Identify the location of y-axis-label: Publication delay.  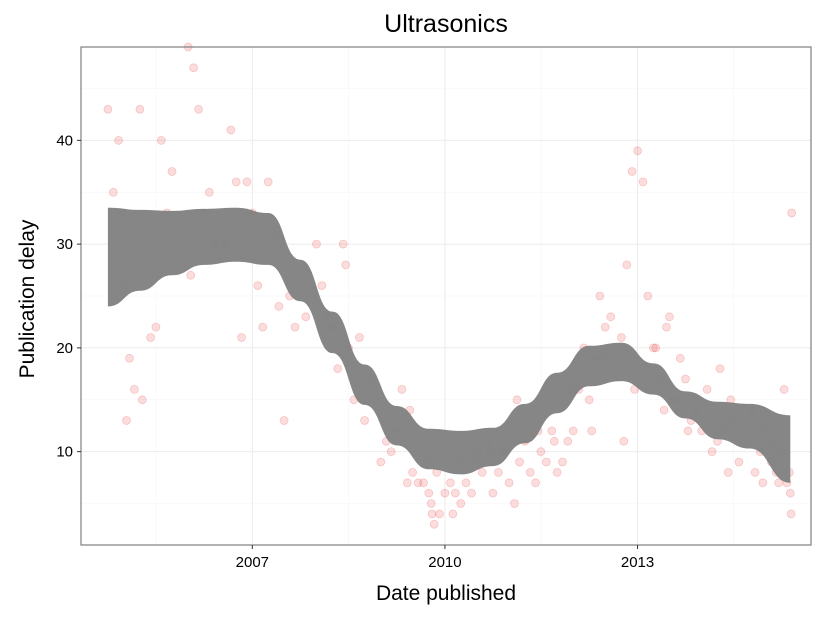
(27, 298).